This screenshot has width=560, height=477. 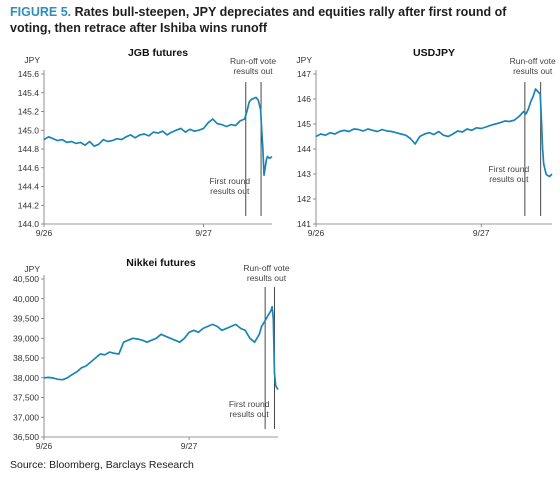 I want to click on jgb-x-tick-label: 9/26, so click(x=44, y=233).